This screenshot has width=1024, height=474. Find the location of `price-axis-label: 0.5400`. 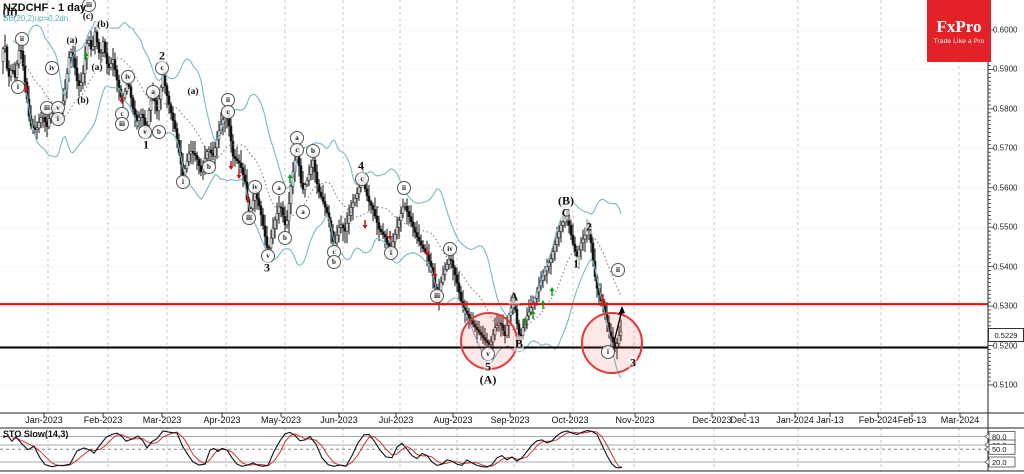

price-axis-label: 0.5400 is located at coordinates (1005, 267).